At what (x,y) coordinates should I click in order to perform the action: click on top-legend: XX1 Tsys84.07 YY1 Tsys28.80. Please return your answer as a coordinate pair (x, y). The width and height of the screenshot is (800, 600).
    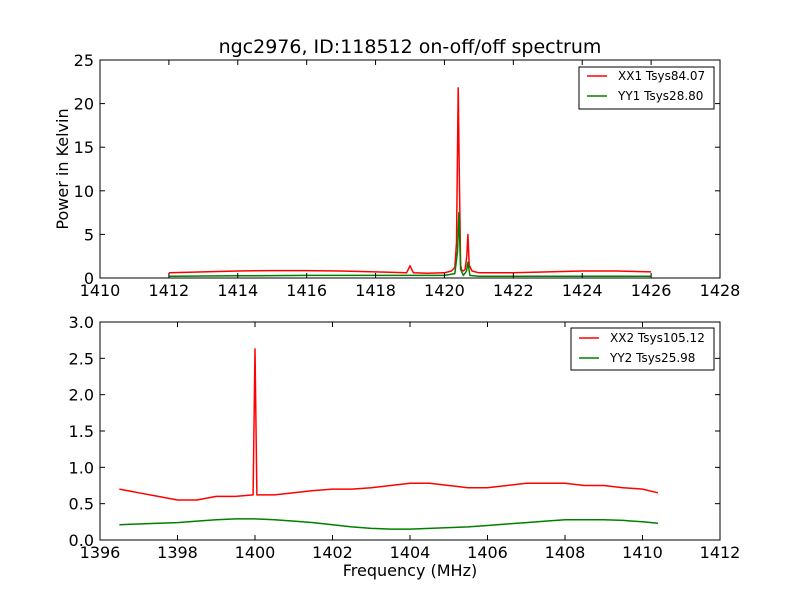
    Looking at the image, I should click on (646, 88).